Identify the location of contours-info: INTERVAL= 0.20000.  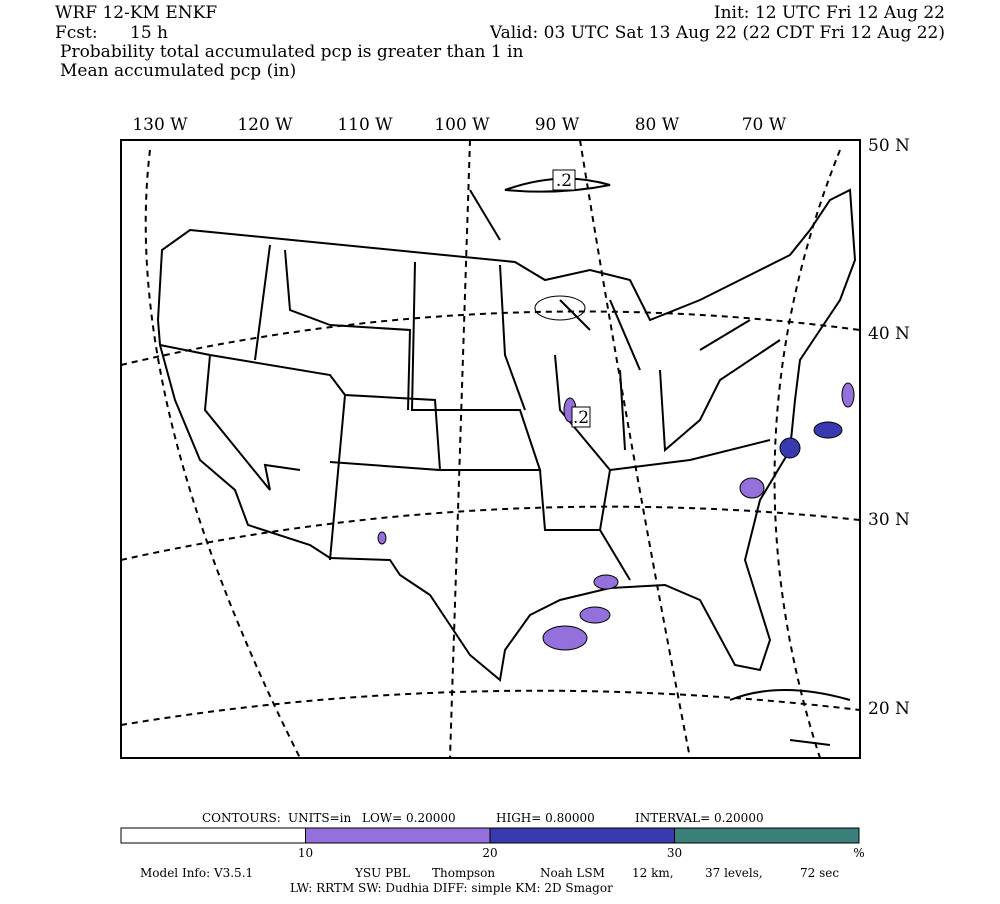
(699, 818).